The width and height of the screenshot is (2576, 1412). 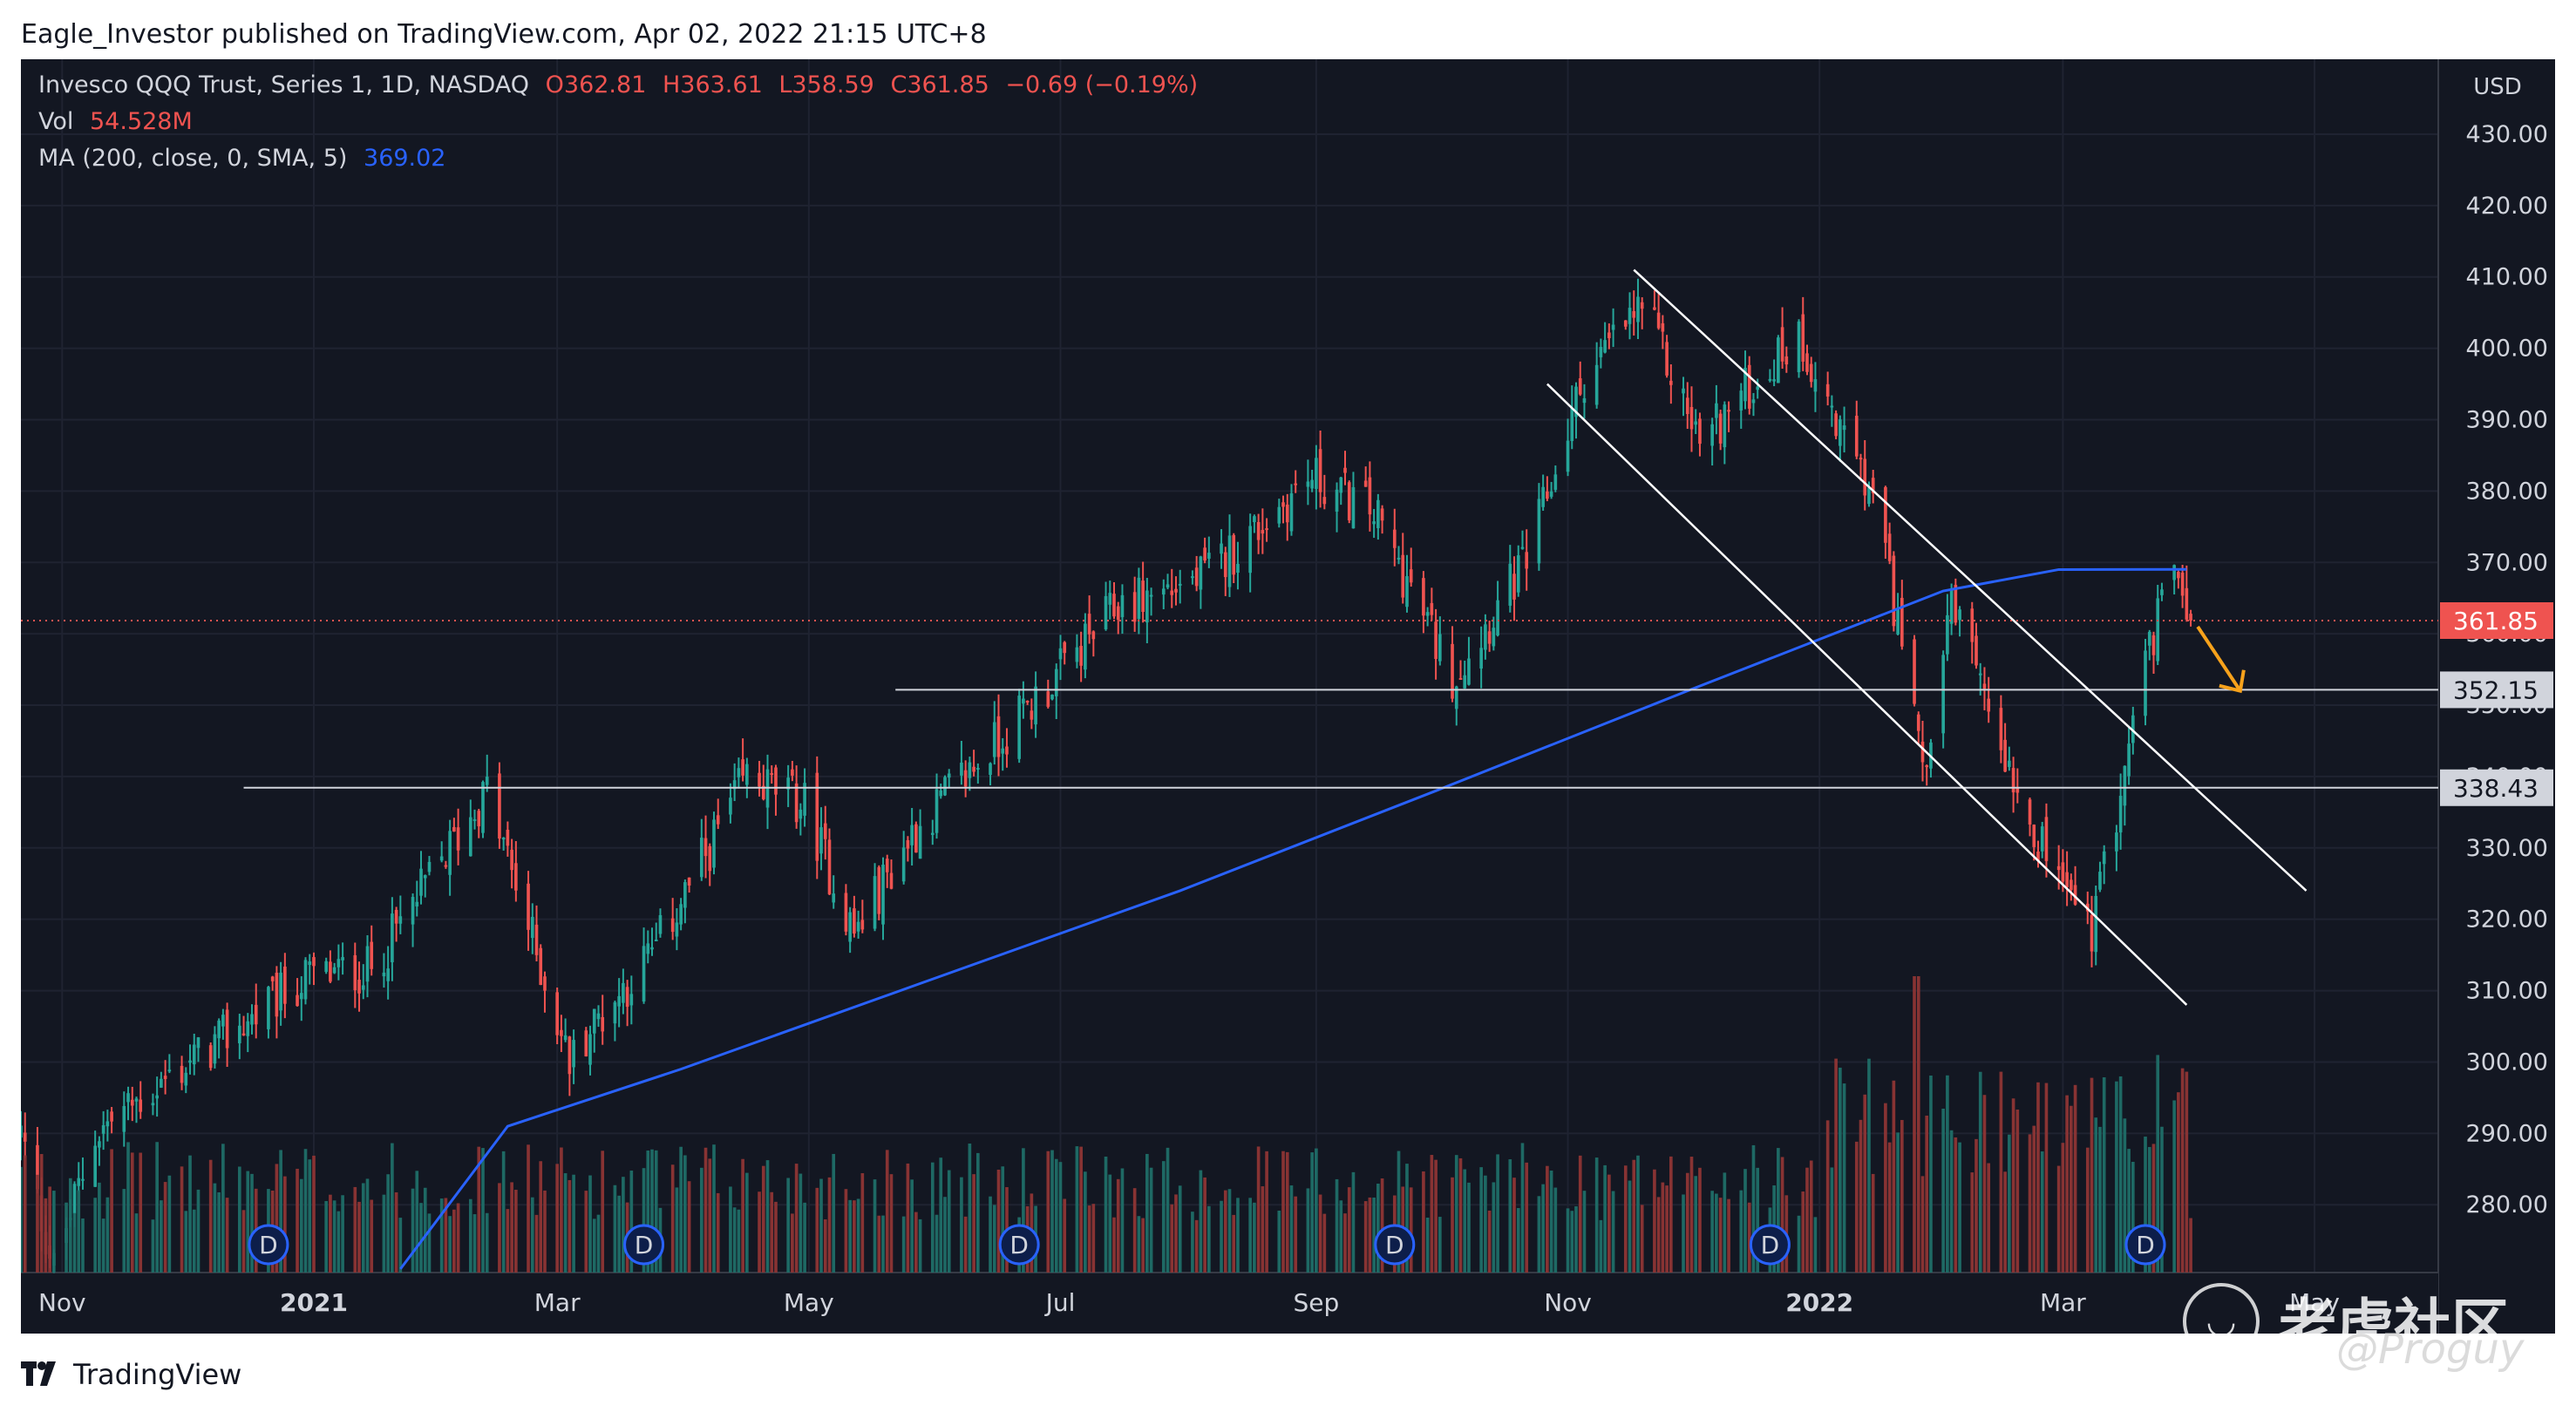 I want to click on trend-channel-lower, so click(x=1867, y=694).